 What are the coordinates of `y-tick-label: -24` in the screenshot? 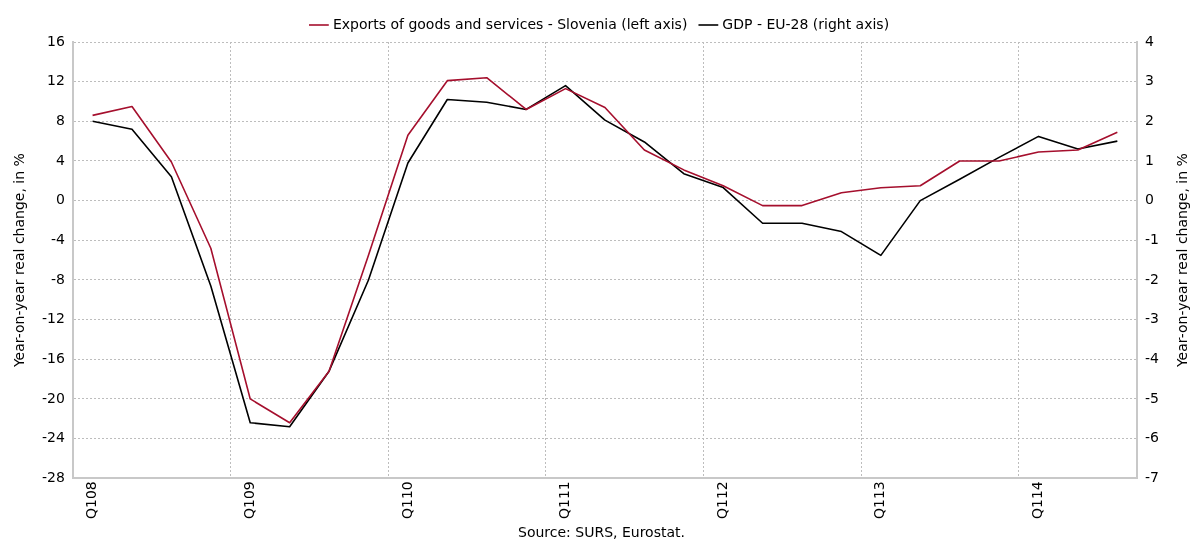 It's located at (53, 437).